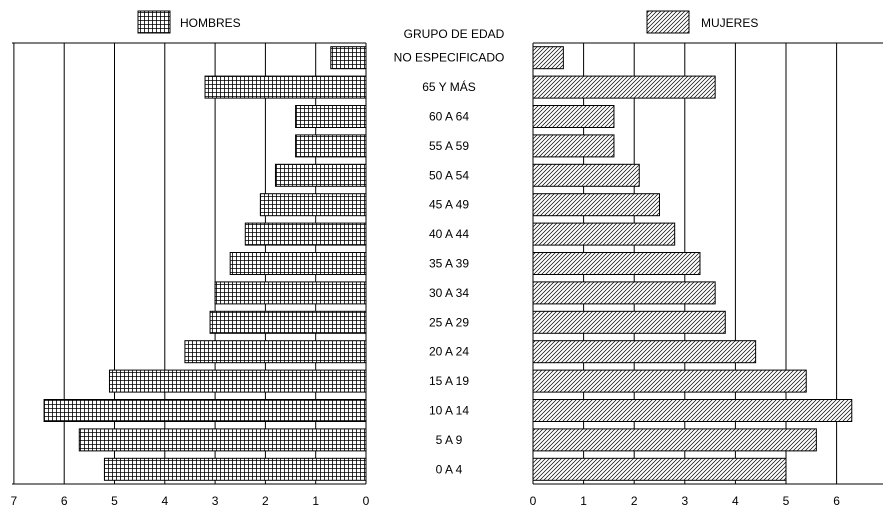  What do you see at coordinates (210, 23) in the screenshot?
I see `legend-label-hombres: HOMBRES` at bounding box center [210, 23].